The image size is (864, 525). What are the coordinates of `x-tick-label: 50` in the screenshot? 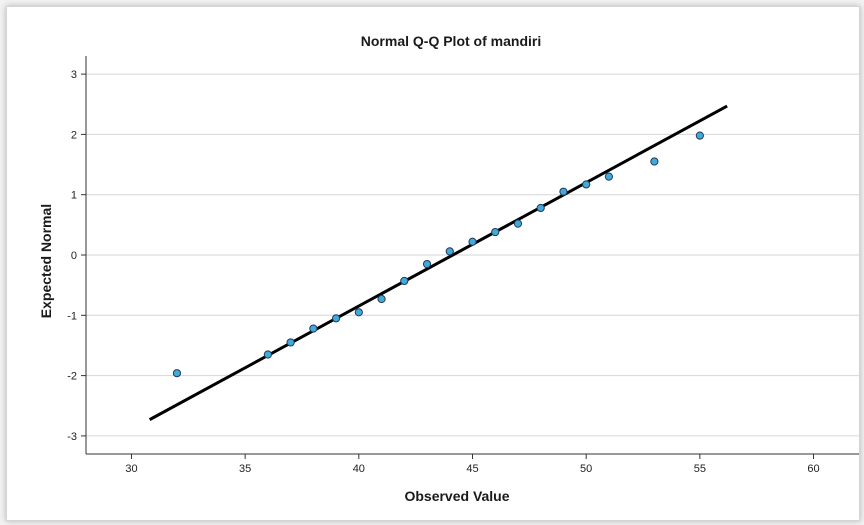 It's located at (586, 469).